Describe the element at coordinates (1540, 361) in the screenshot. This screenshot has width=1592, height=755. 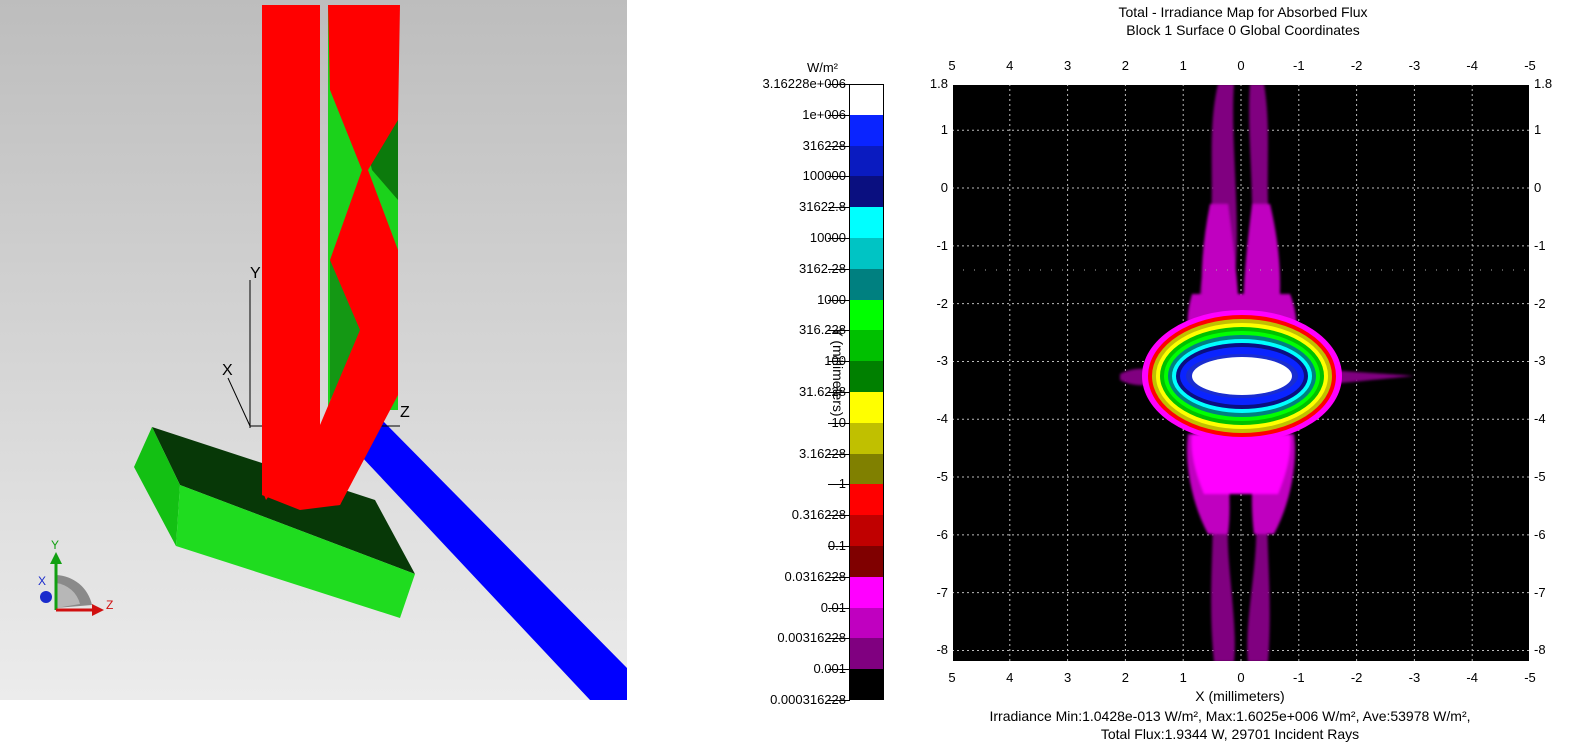
I see `y-tick-label-right: -3` at that location.